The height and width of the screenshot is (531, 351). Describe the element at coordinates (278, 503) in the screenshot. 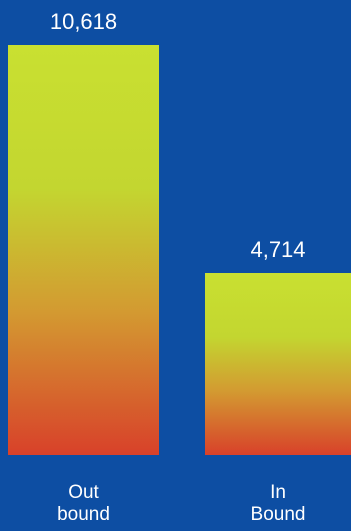

I see `category-label-in-bound: In Bound` at that location.